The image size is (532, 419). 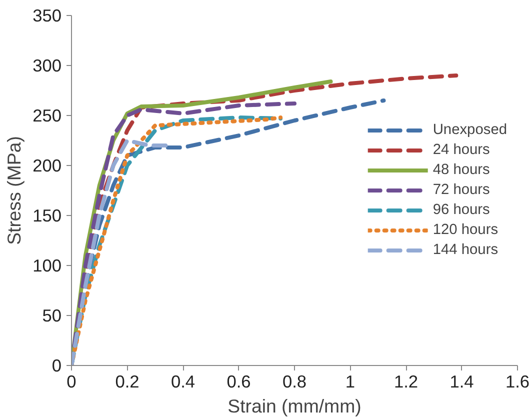 I want to click on legend-label: 24 hours, so click(x=461, y=150).